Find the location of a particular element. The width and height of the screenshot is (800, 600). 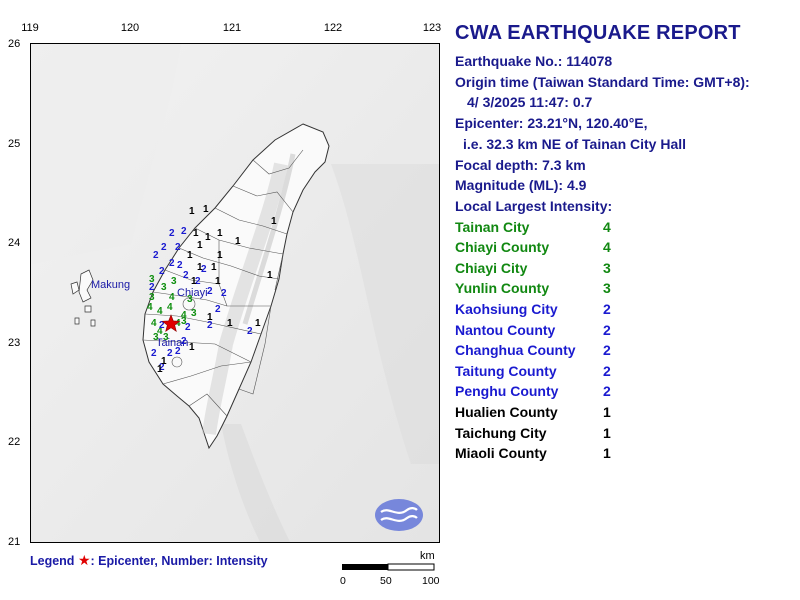

scale-segment-white is located at coordinates (411, 567).